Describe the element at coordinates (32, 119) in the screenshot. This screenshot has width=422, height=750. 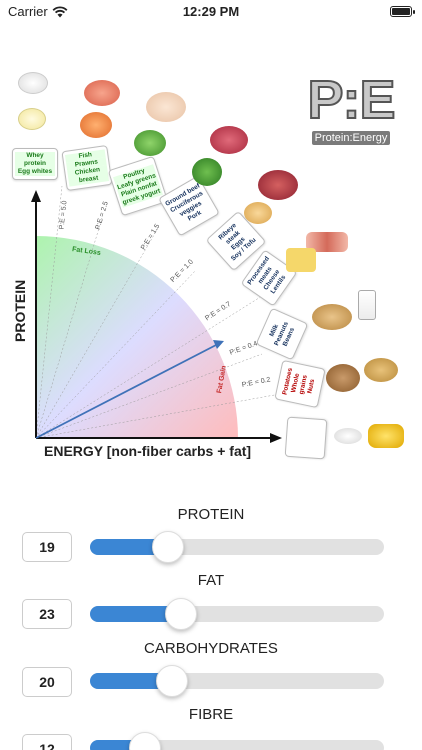
I see `egg-white-bowl-icon` at that location.